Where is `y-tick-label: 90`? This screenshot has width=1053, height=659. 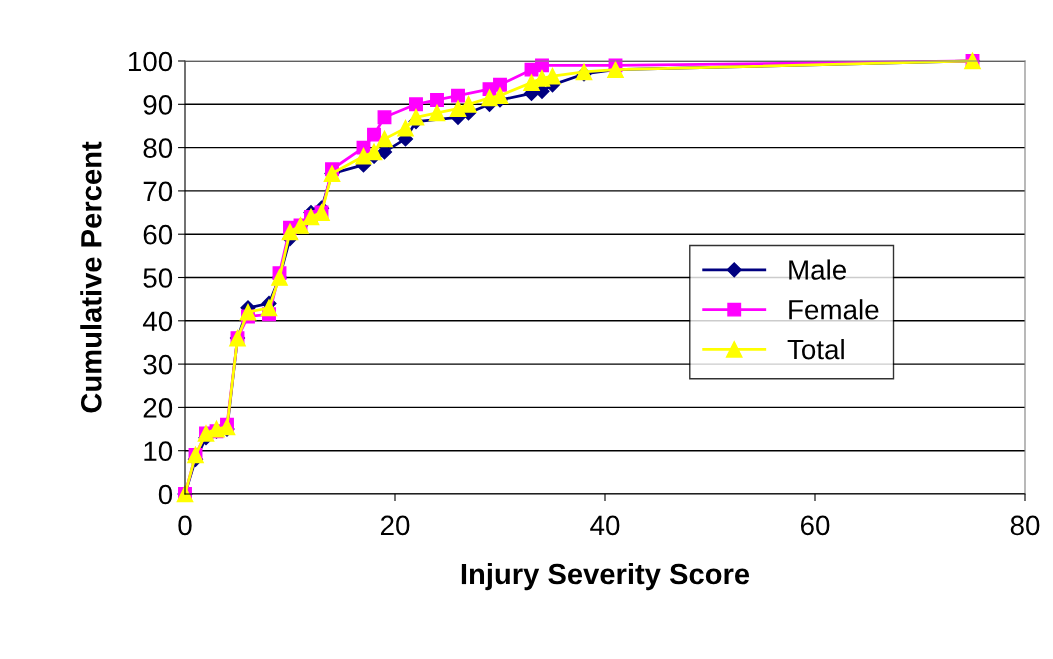 y-tick-label: 90 is located at coordinates (158, 104).